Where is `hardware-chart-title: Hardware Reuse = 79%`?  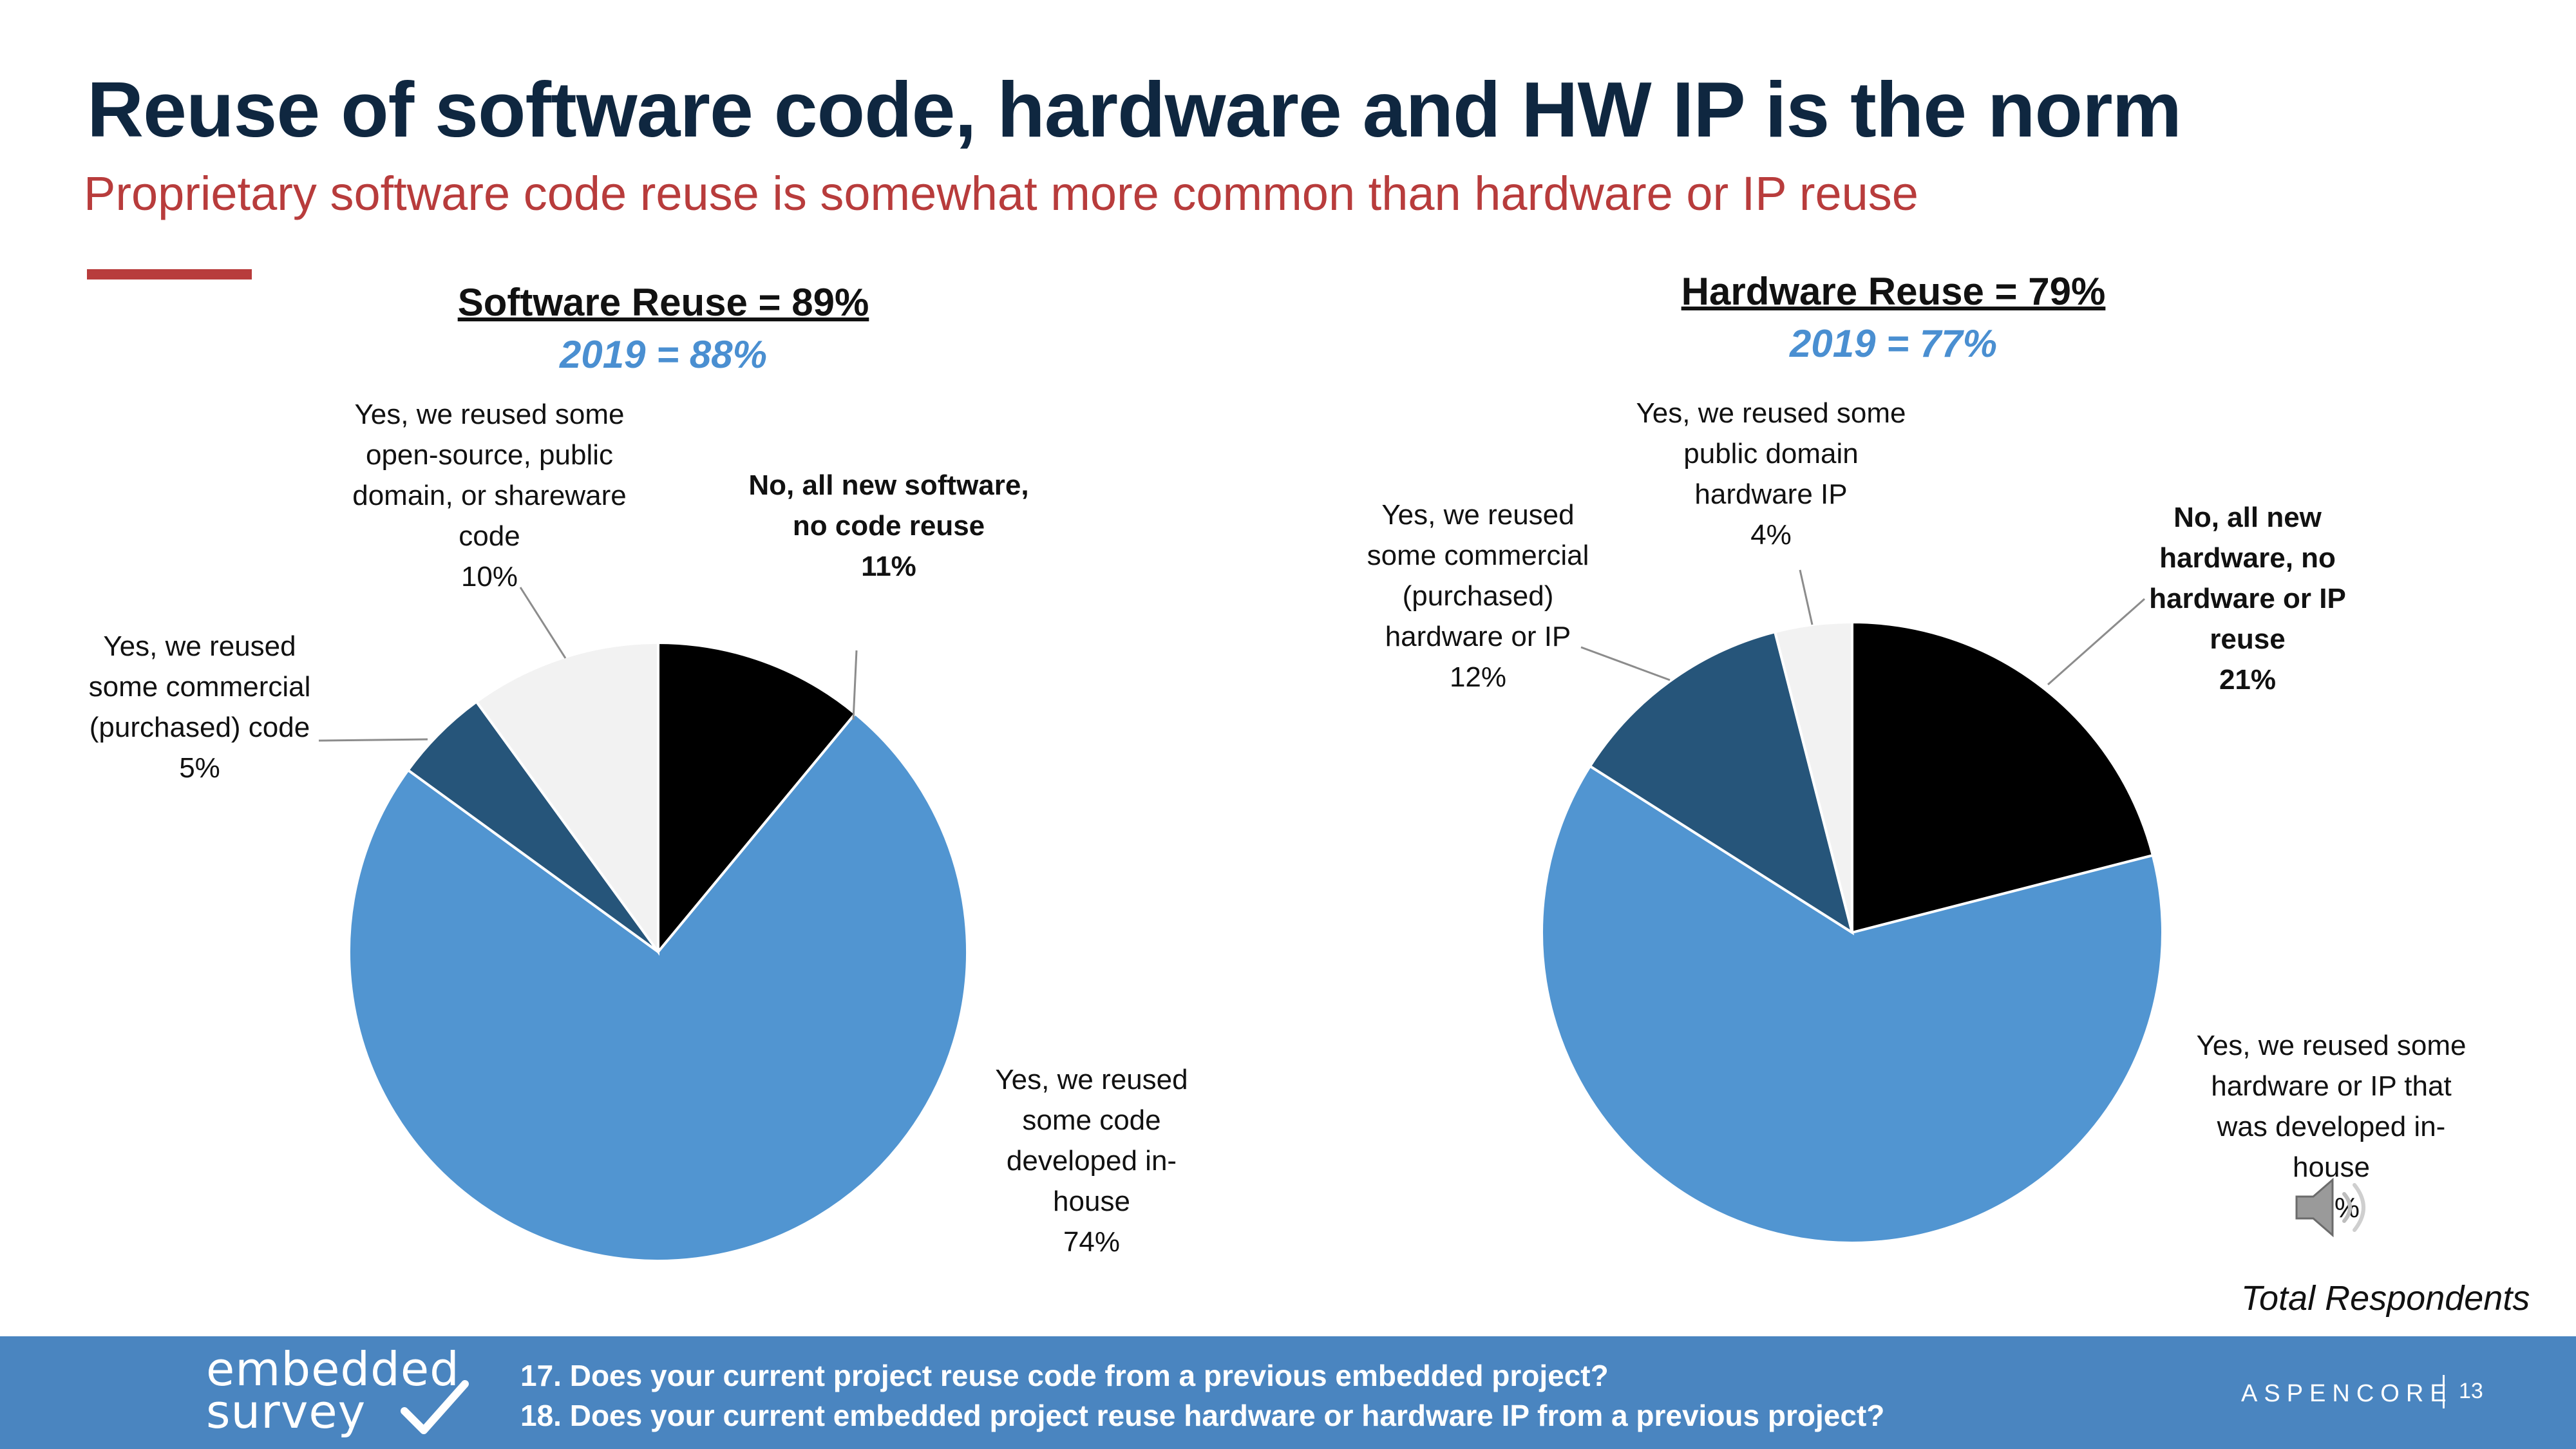 hardware-chart-title: Hardware Reuse = 79% is located at coordinates (1894, 291).